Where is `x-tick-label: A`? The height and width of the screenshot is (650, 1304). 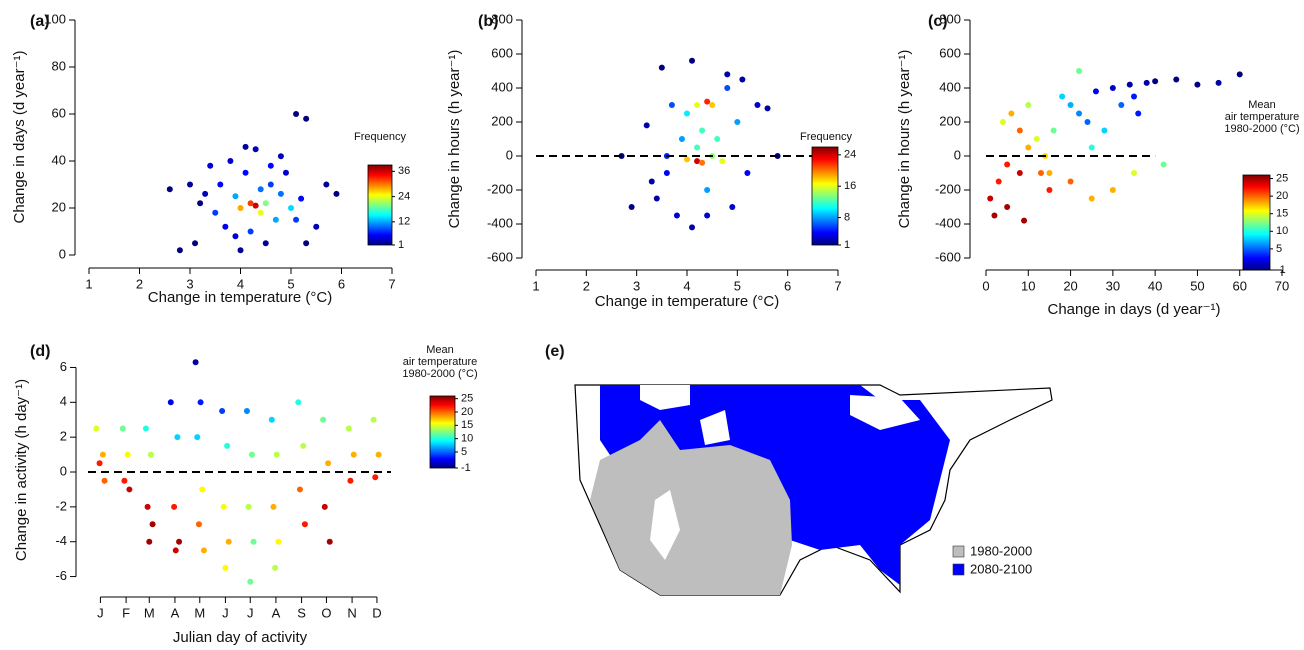 x-tick-label: A is located at coordinates (175, 612).